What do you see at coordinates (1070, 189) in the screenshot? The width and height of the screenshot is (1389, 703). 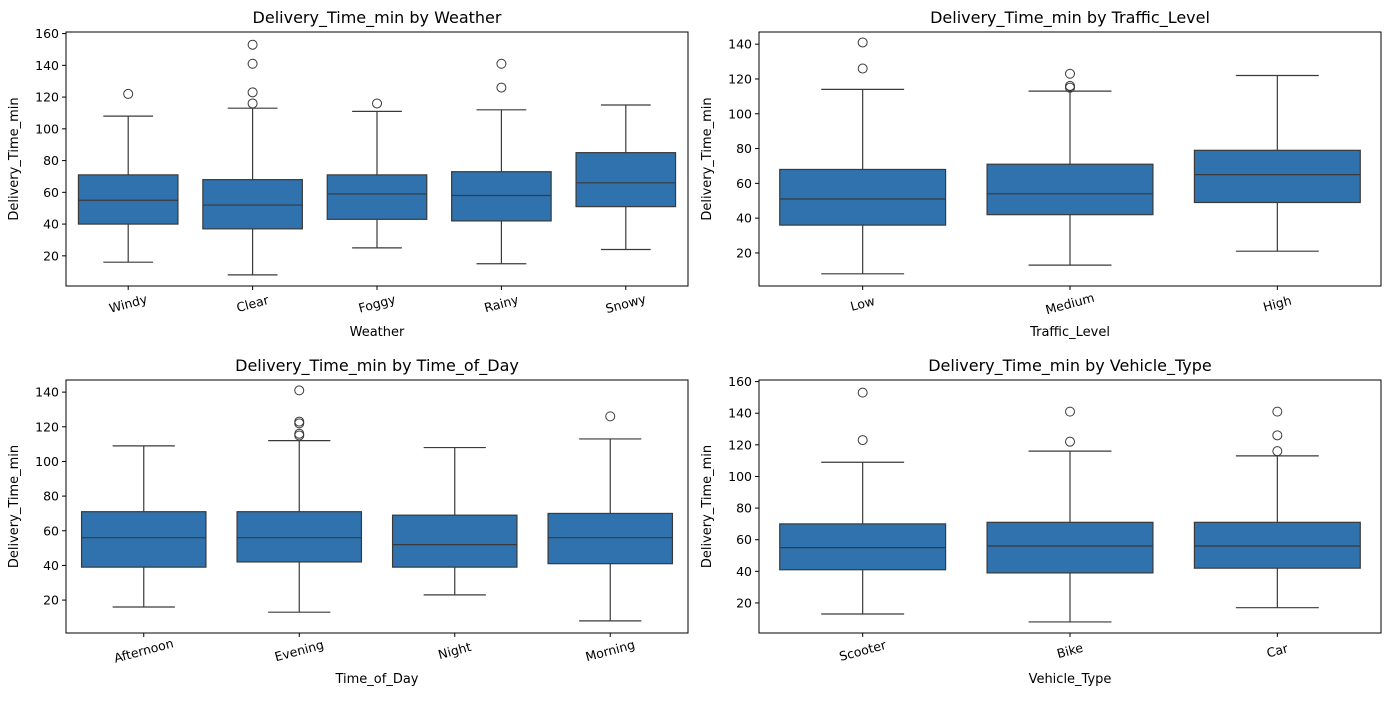 I see `box-medium` at bounding box center [1070, 189].